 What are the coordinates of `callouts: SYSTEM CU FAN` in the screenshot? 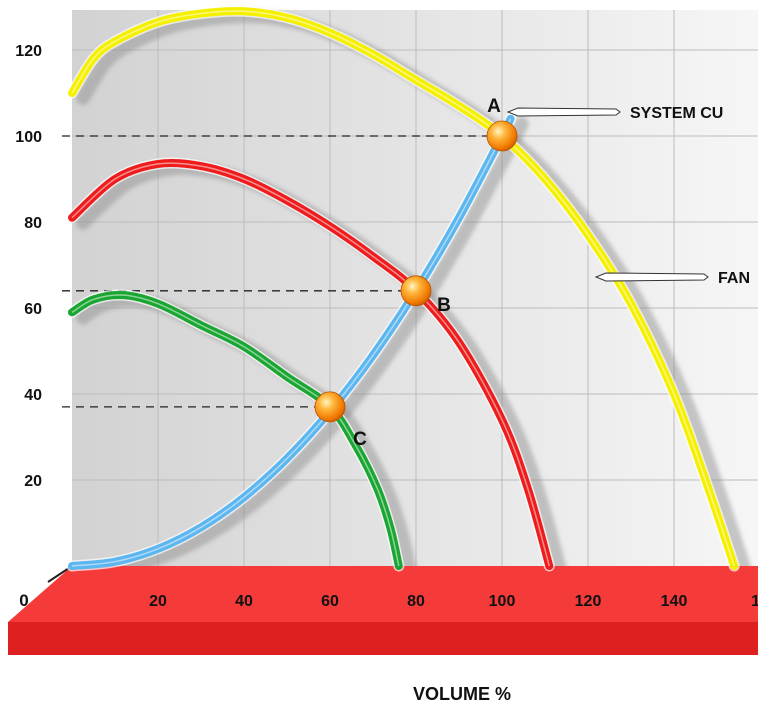 It's located at (628, 196).